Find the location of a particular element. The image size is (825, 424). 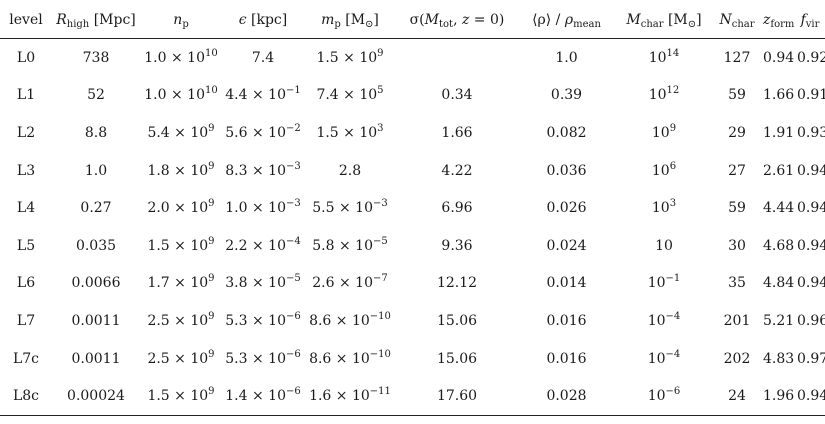

cell-rho-ratio: 0.026 is located at coordinates (566, 208).